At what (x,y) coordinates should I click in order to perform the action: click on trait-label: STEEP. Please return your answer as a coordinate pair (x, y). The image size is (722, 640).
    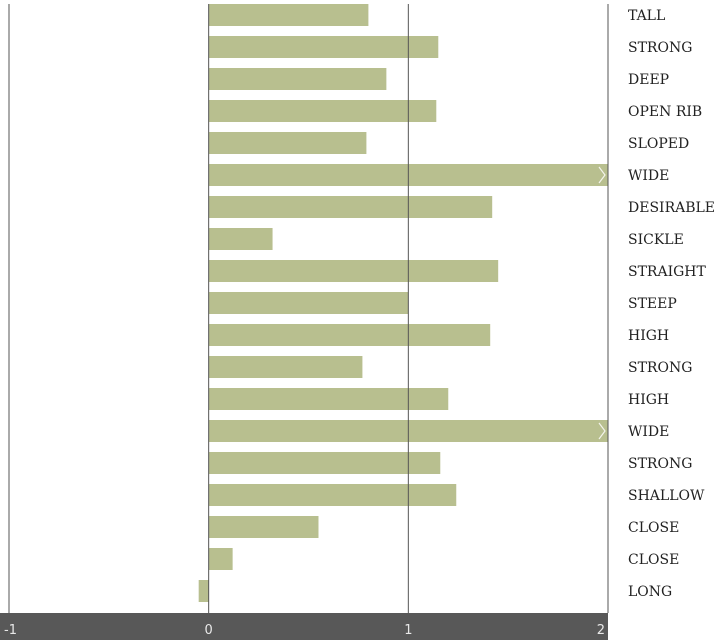
    Looking at the image, I should click on (652, 304).